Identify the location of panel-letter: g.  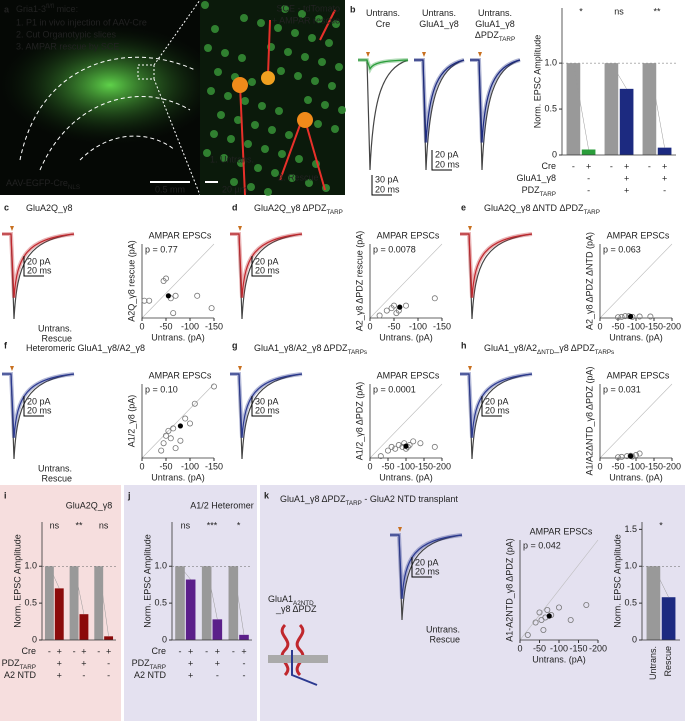
(235, 345).